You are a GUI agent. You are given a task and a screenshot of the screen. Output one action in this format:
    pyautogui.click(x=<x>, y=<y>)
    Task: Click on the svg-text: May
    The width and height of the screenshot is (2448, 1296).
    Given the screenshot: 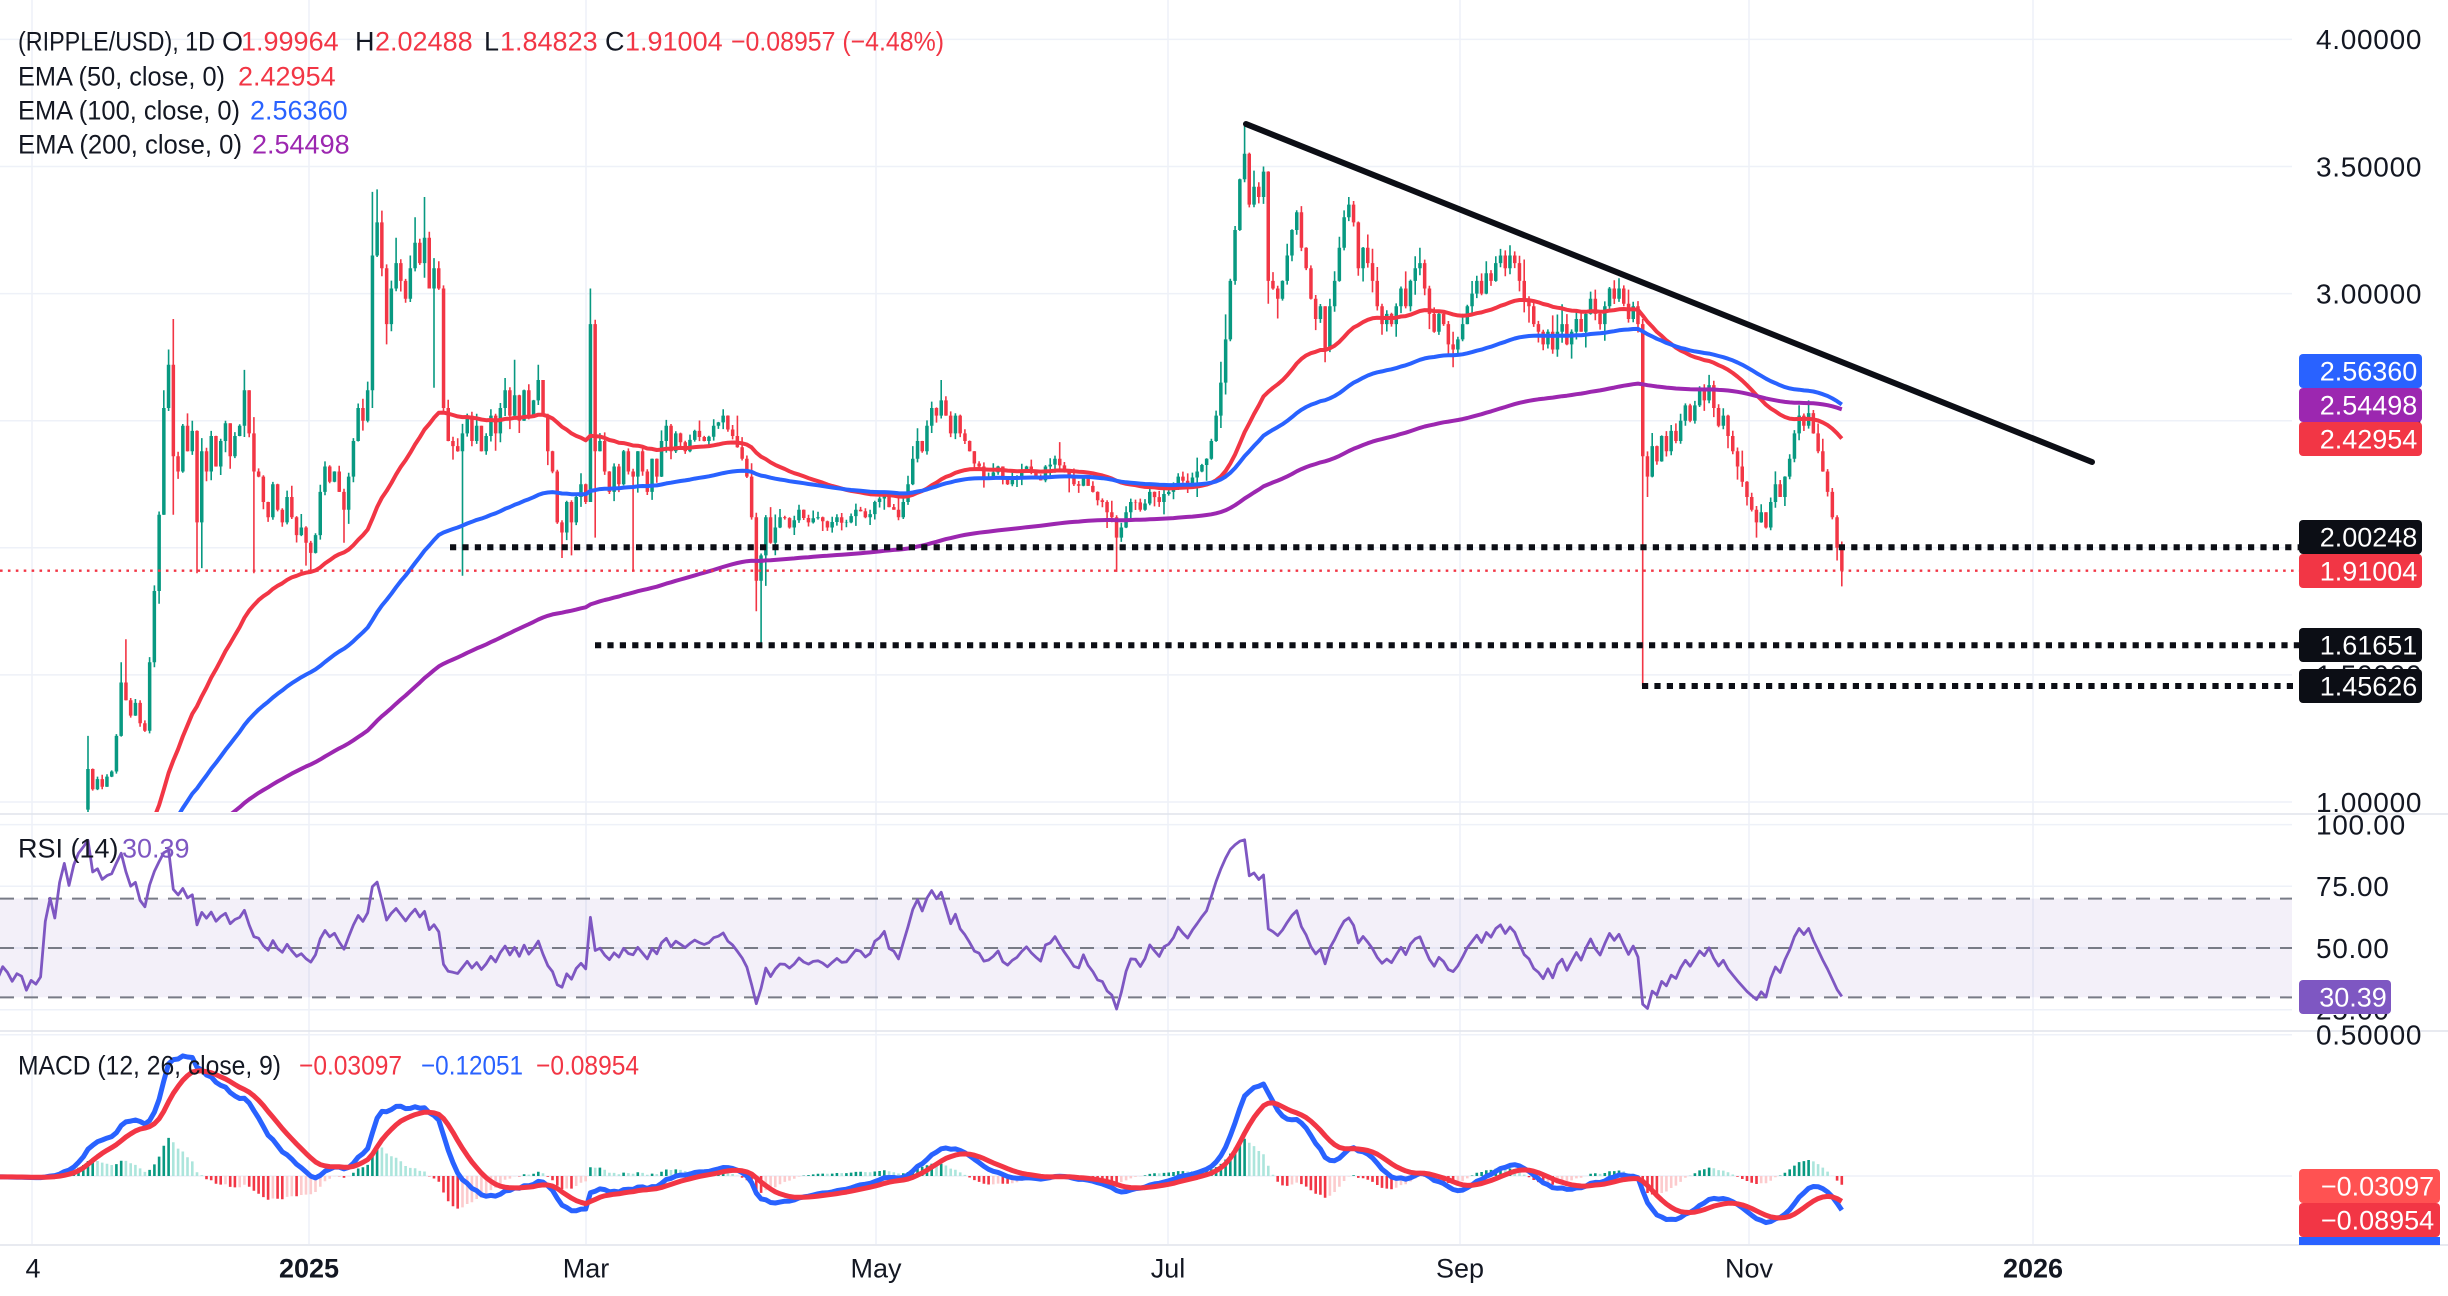 What is the action you would take?
    pyautogui.click(x=876, y=1269)
    